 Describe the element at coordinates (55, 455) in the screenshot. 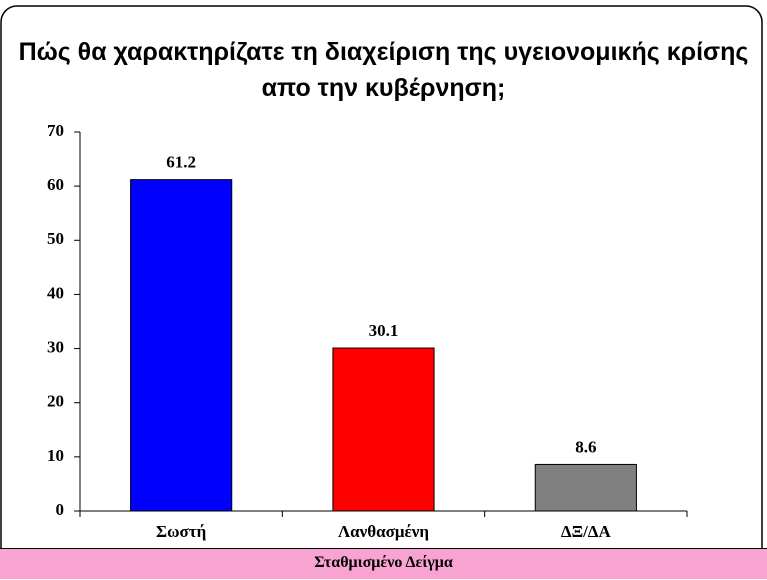

I see `y-tick-label: 10` at that location.